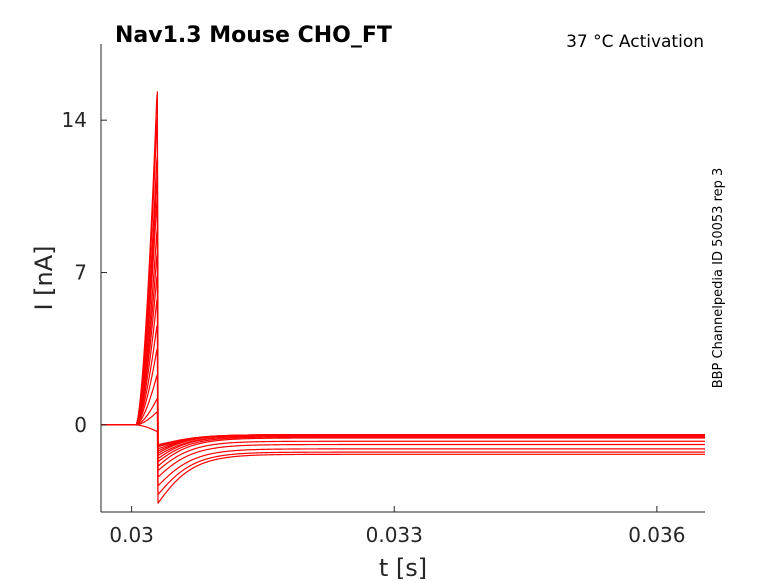  Describe the element at coordinates (74, 120) in the screenshot. I see `y-tick-label: 14` at that location.